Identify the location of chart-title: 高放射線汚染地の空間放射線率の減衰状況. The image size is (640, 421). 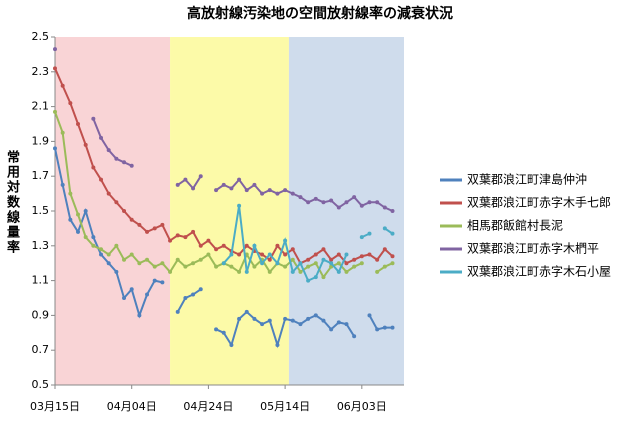
(320, 13).